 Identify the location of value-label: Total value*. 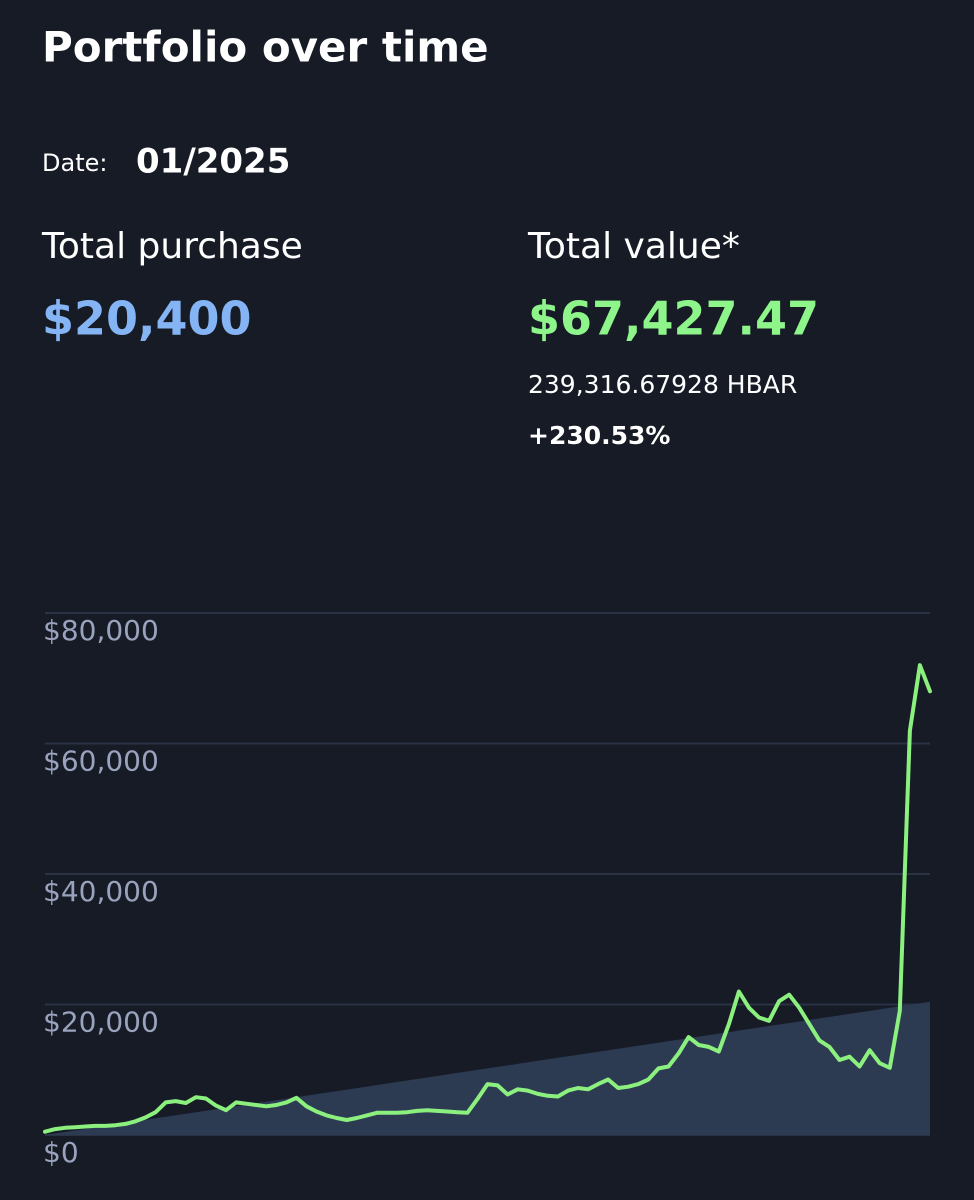
(633, 246).